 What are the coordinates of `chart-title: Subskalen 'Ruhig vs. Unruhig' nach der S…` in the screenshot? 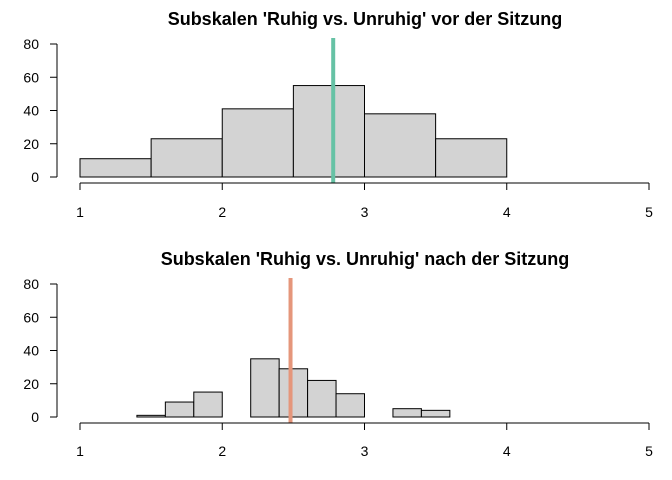 It's located at (365, 259).